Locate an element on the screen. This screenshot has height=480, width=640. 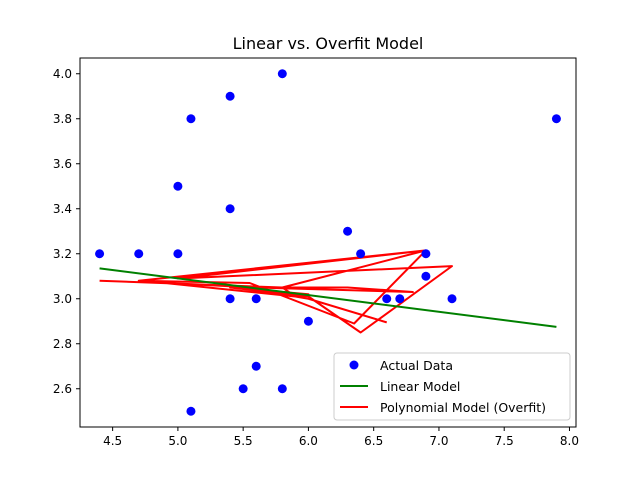
x-tick-label: 6.5 is located at coordinates (373, 441).